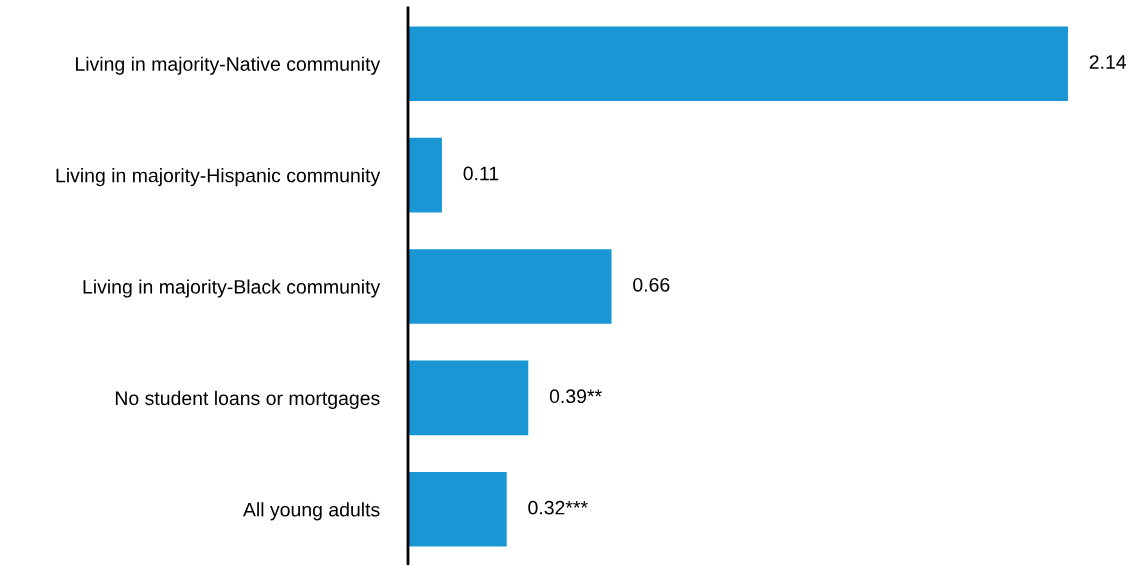 The width and height of the screenshot is (1135, 565). Describe the element at coordinates (247, 399) in the screenshot. I see `y-tick-label: No student loans or mortgages` at that location.